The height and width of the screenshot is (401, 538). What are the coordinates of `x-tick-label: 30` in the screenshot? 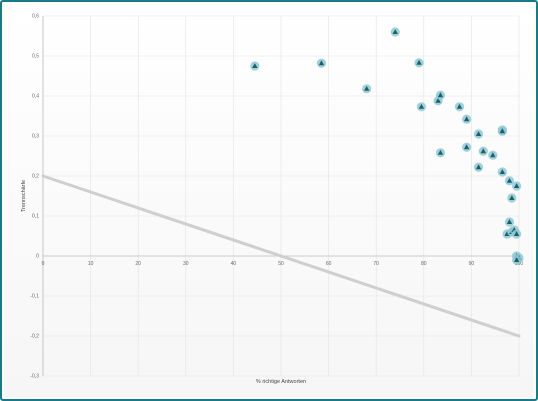 It's located at (186, 264).